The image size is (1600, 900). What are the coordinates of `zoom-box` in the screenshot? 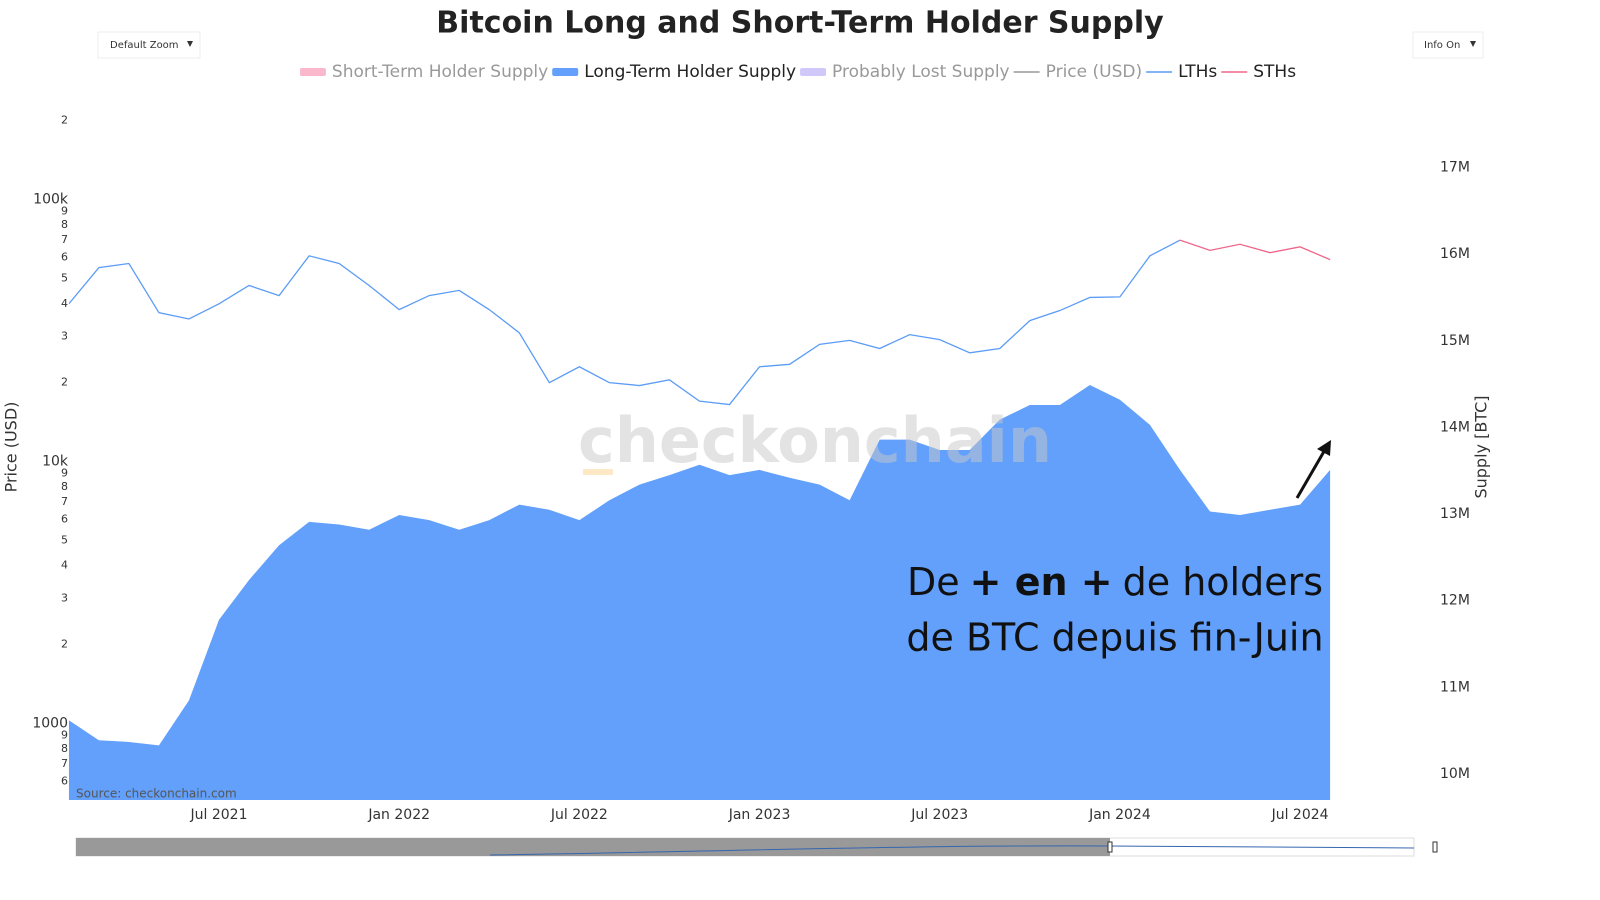 It's located at (149, 45).